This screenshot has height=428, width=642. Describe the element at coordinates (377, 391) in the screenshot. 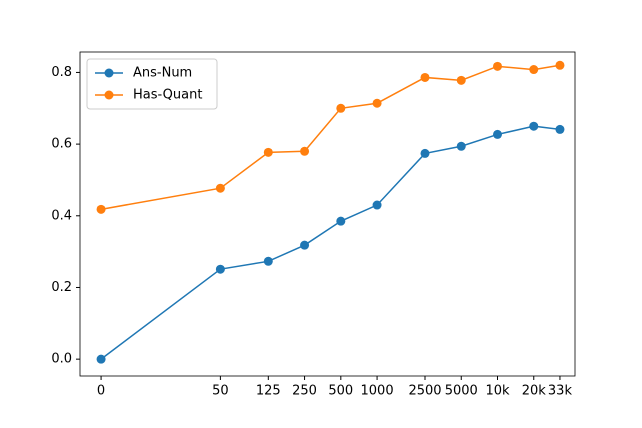

I see `x-tick-label: 1000` at that location.